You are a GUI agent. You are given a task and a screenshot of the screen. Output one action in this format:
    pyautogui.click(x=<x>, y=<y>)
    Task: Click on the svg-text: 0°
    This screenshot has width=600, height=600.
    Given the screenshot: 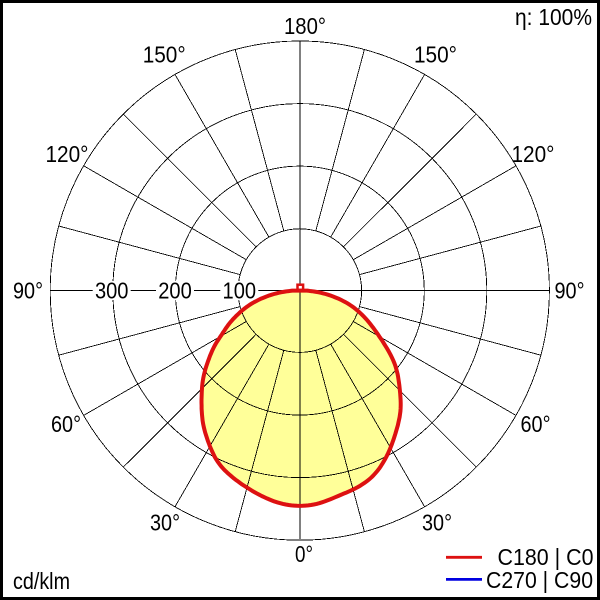 What is the action you would take?
    pyautogui.click(x=304, y=554)
    